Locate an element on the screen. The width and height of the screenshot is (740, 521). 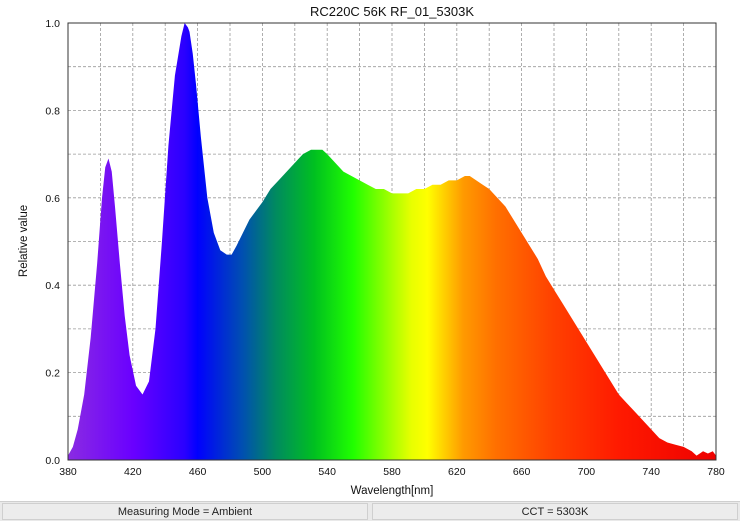
x-tick-label: 660 is located at coordinates (522, 472).